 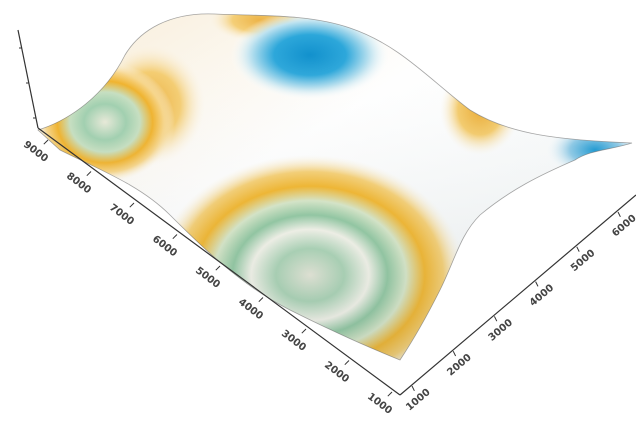 I want to click on y-axis-tick-label: 6000, so click(x=623, y=226).